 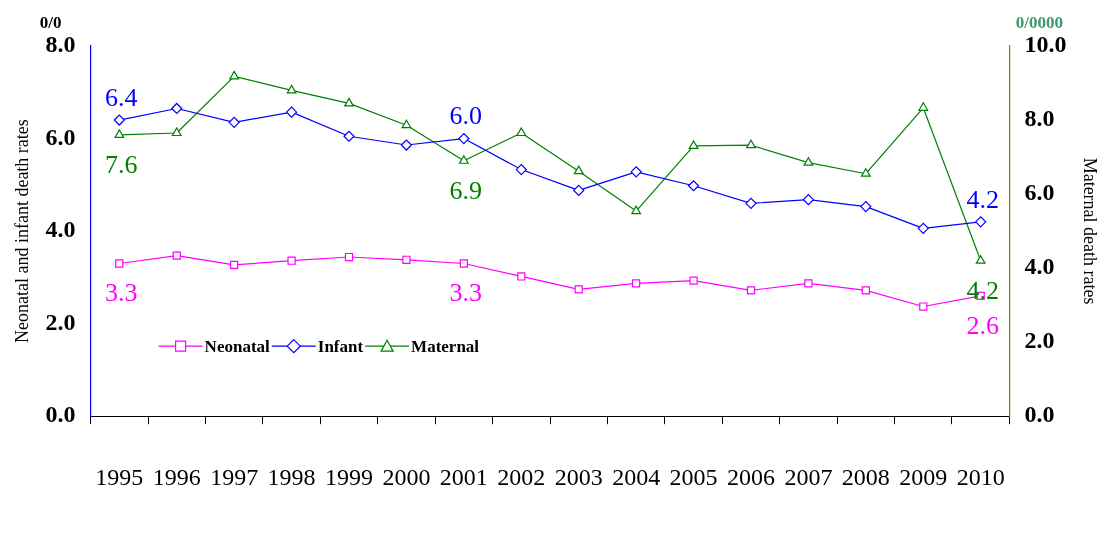 I want to click on y2-tick-label: 8.0, so click(x=1039, y=118).